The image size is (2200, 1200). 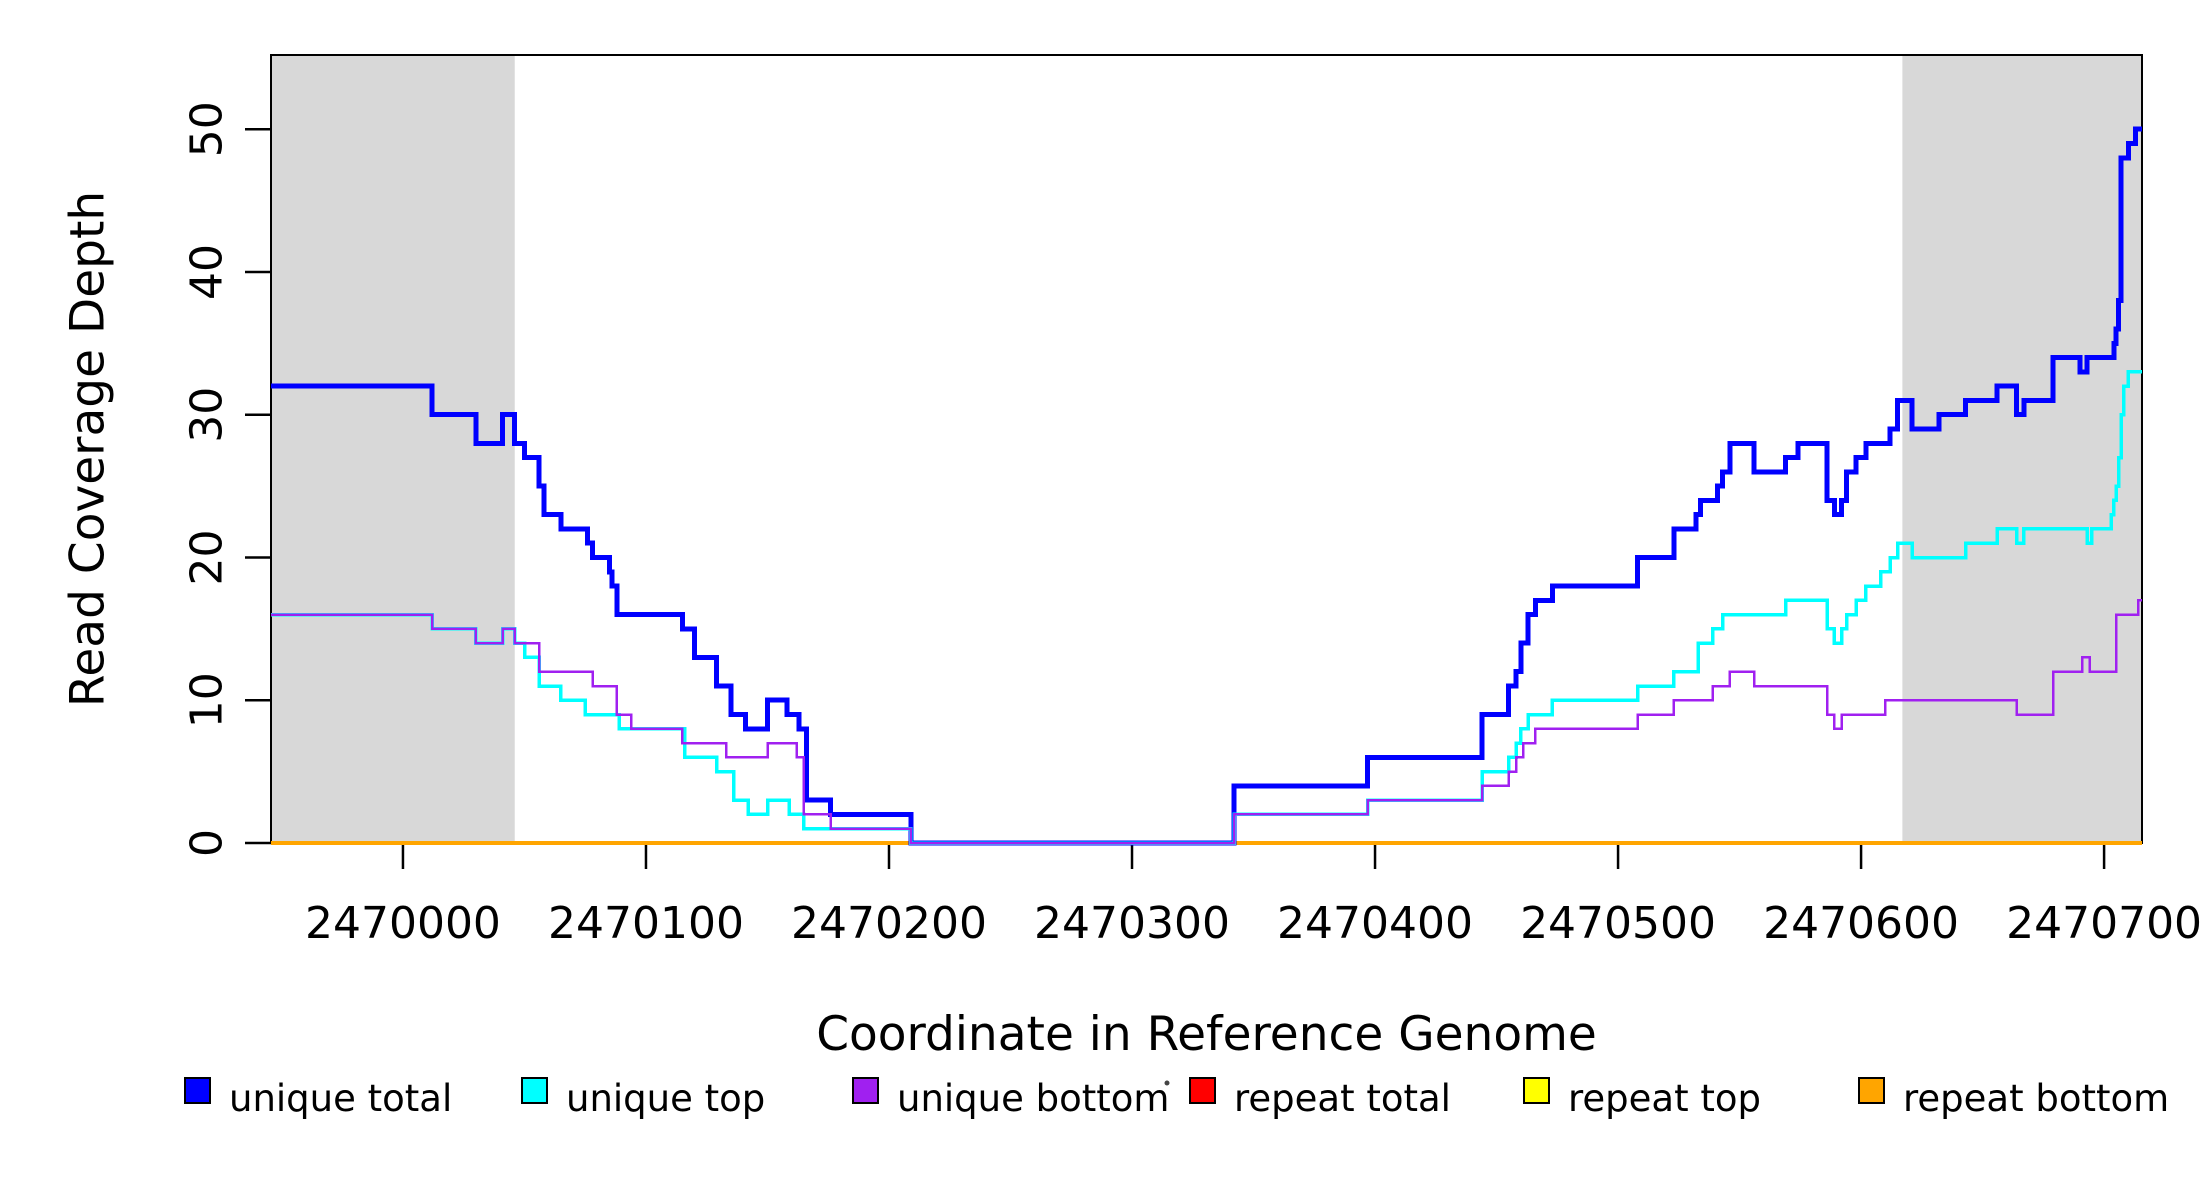 I want to click on legend-item-unique-bottom: unique bottom, so click(x=1010, y=1098).